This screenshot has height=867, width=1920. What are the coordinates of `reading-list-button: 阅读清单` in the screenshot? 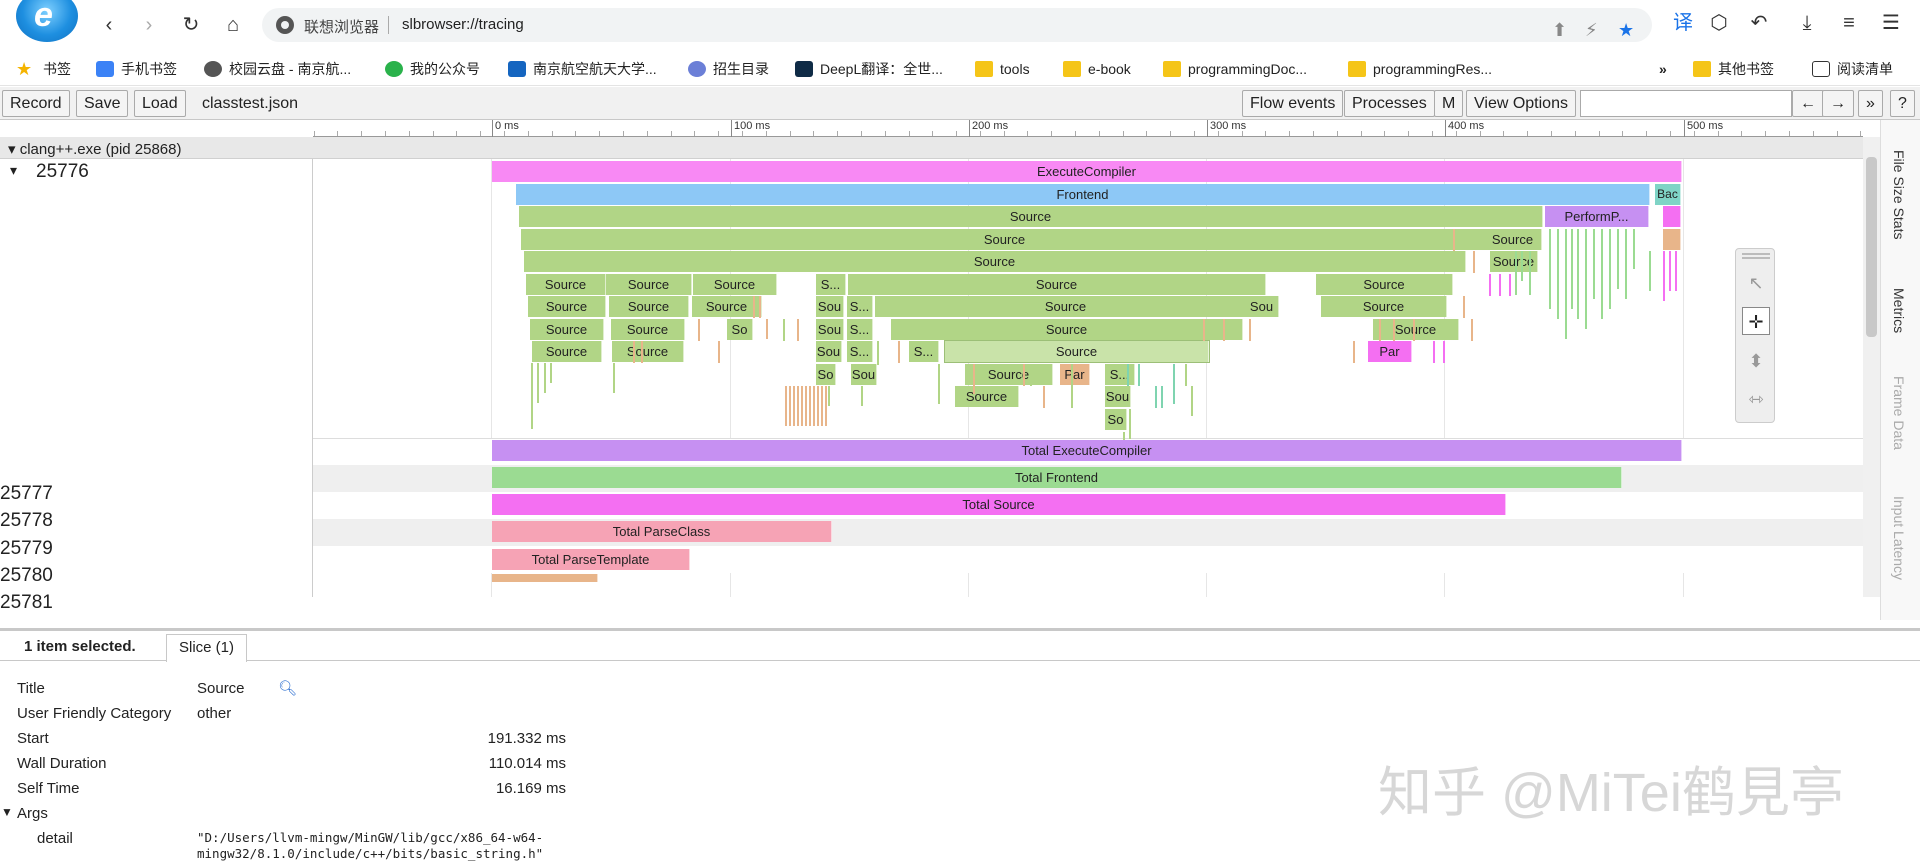 It's located at (1852, 69).